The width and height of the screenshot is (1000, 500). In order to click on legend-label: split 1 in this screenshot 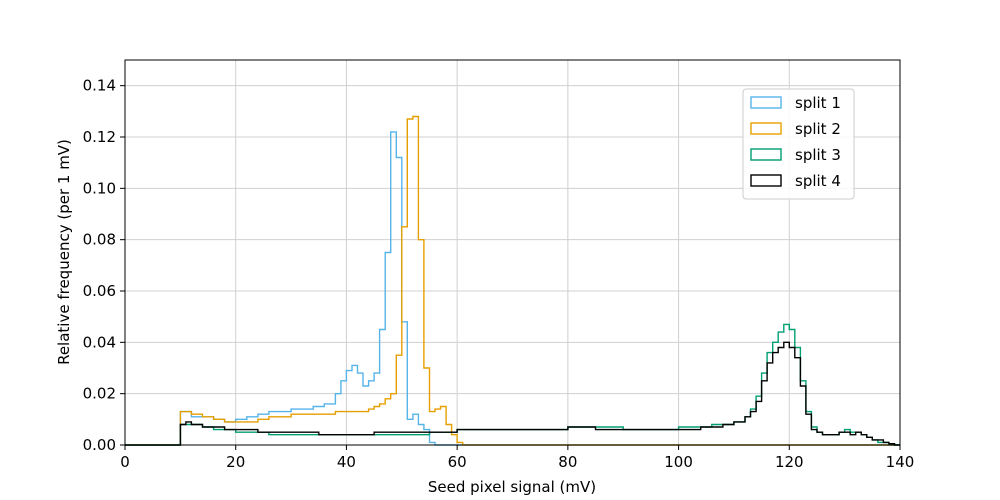, I will do `click(818, 103)`.